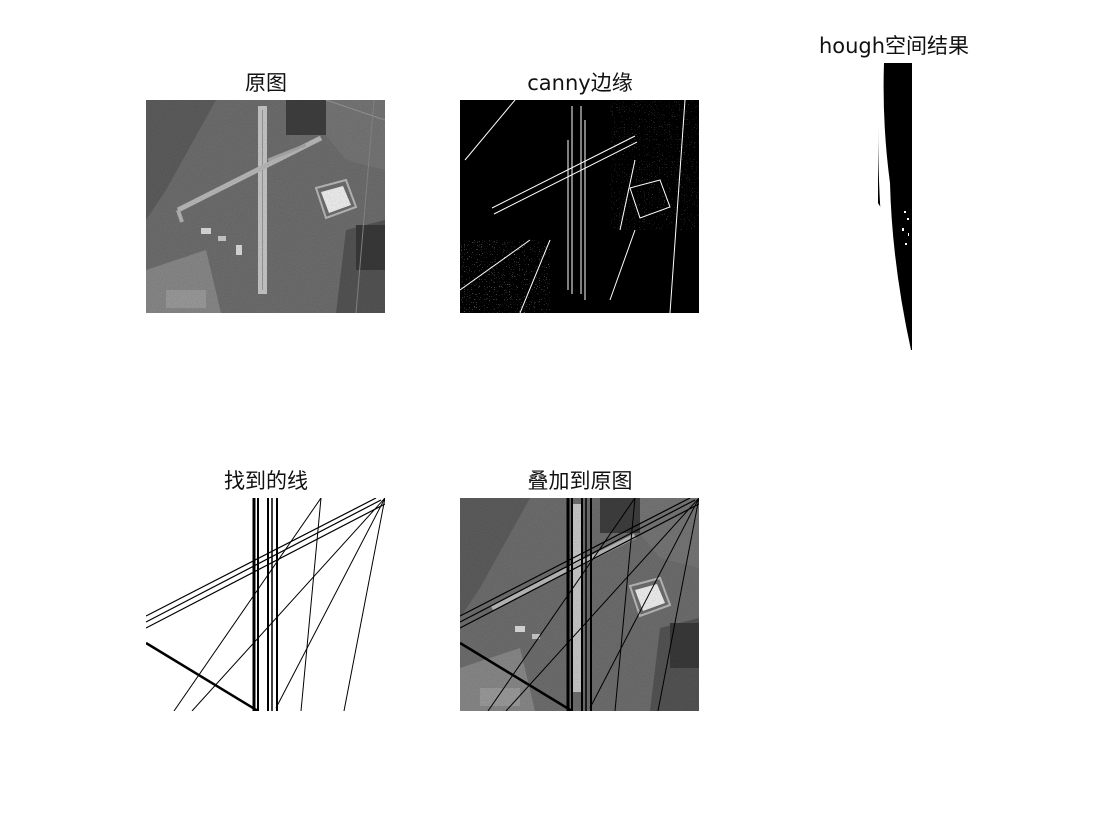  What do you see at coordinates (579, 604) in the screenshot?
I see `overlay-image` at bounding box center [579, 604].